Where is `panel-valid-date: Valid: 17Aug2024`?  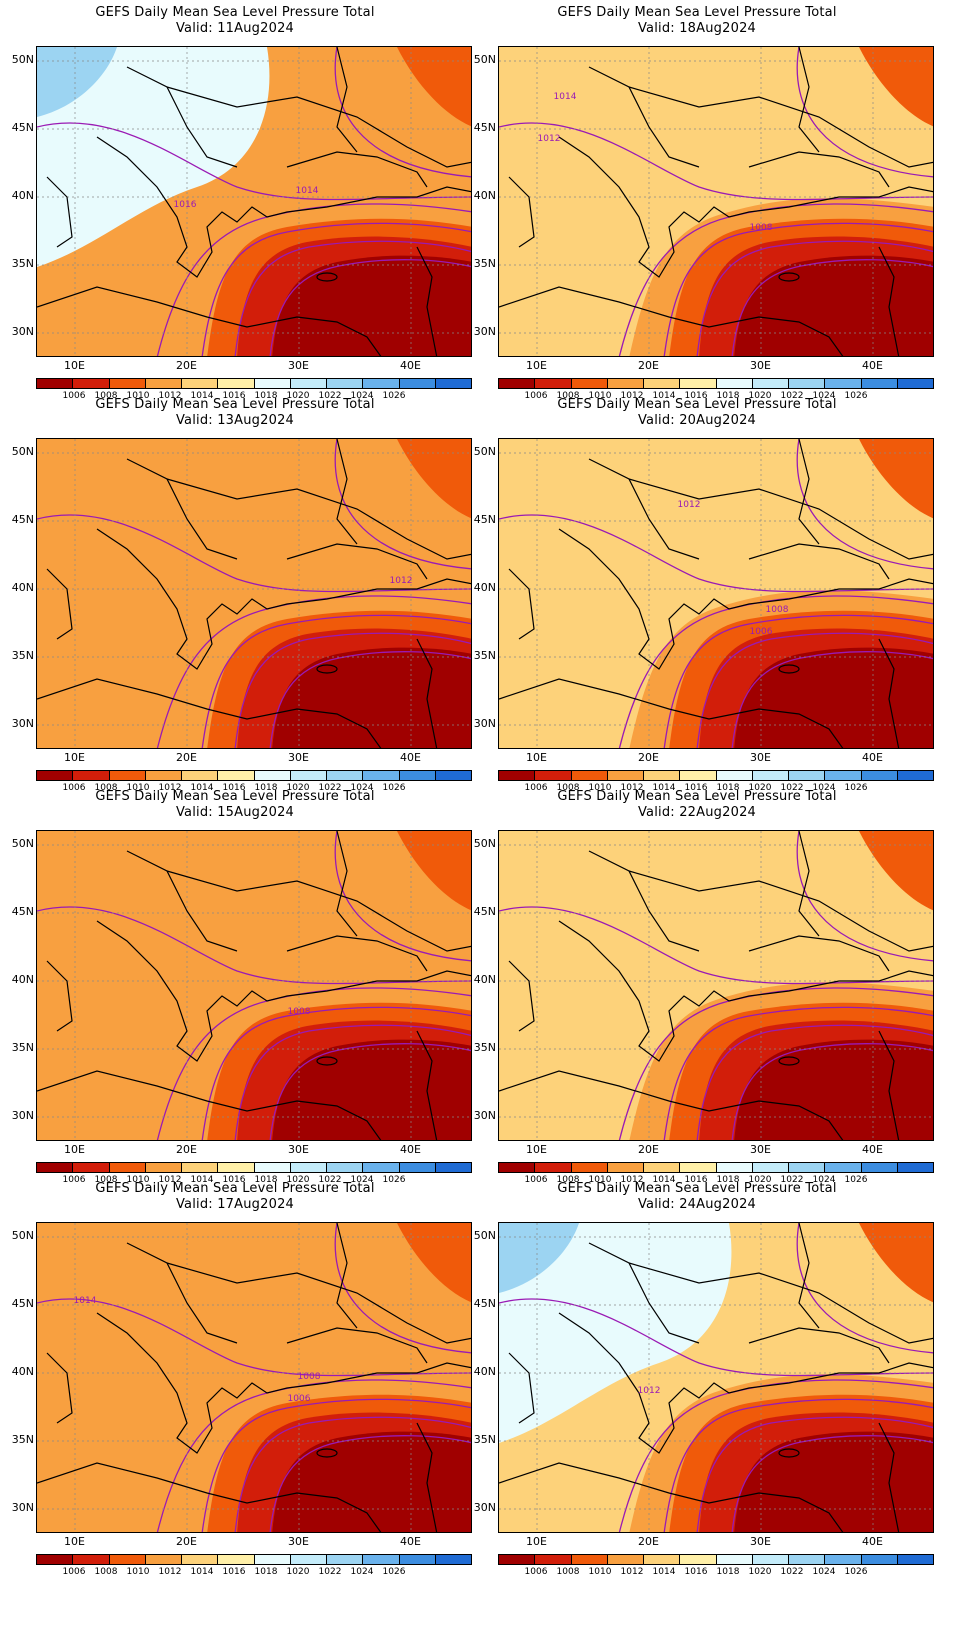 panel-valid-date: Valid: 17Aug2024 is located at coordinates (235, 1204).